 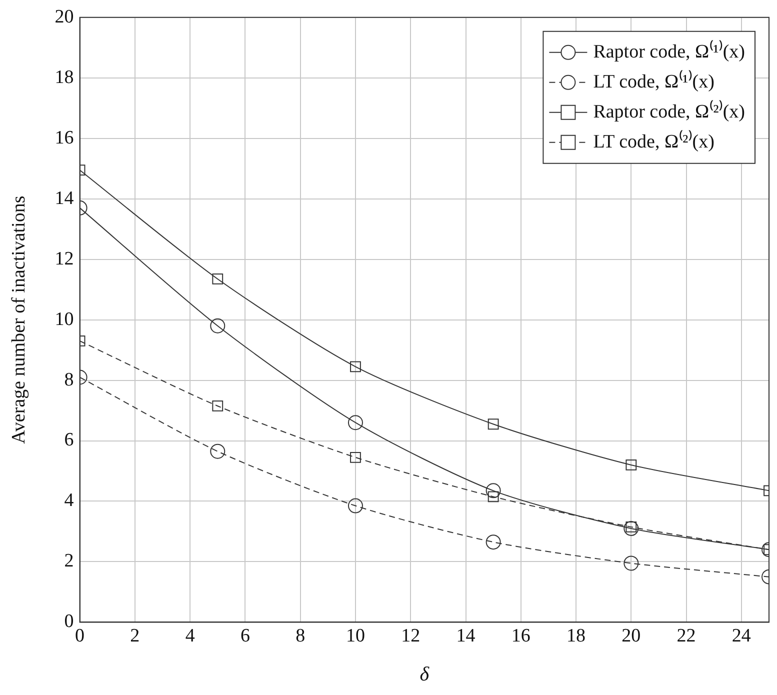 I want to click on x-tick-label: 16, so click(x=520, y=636).